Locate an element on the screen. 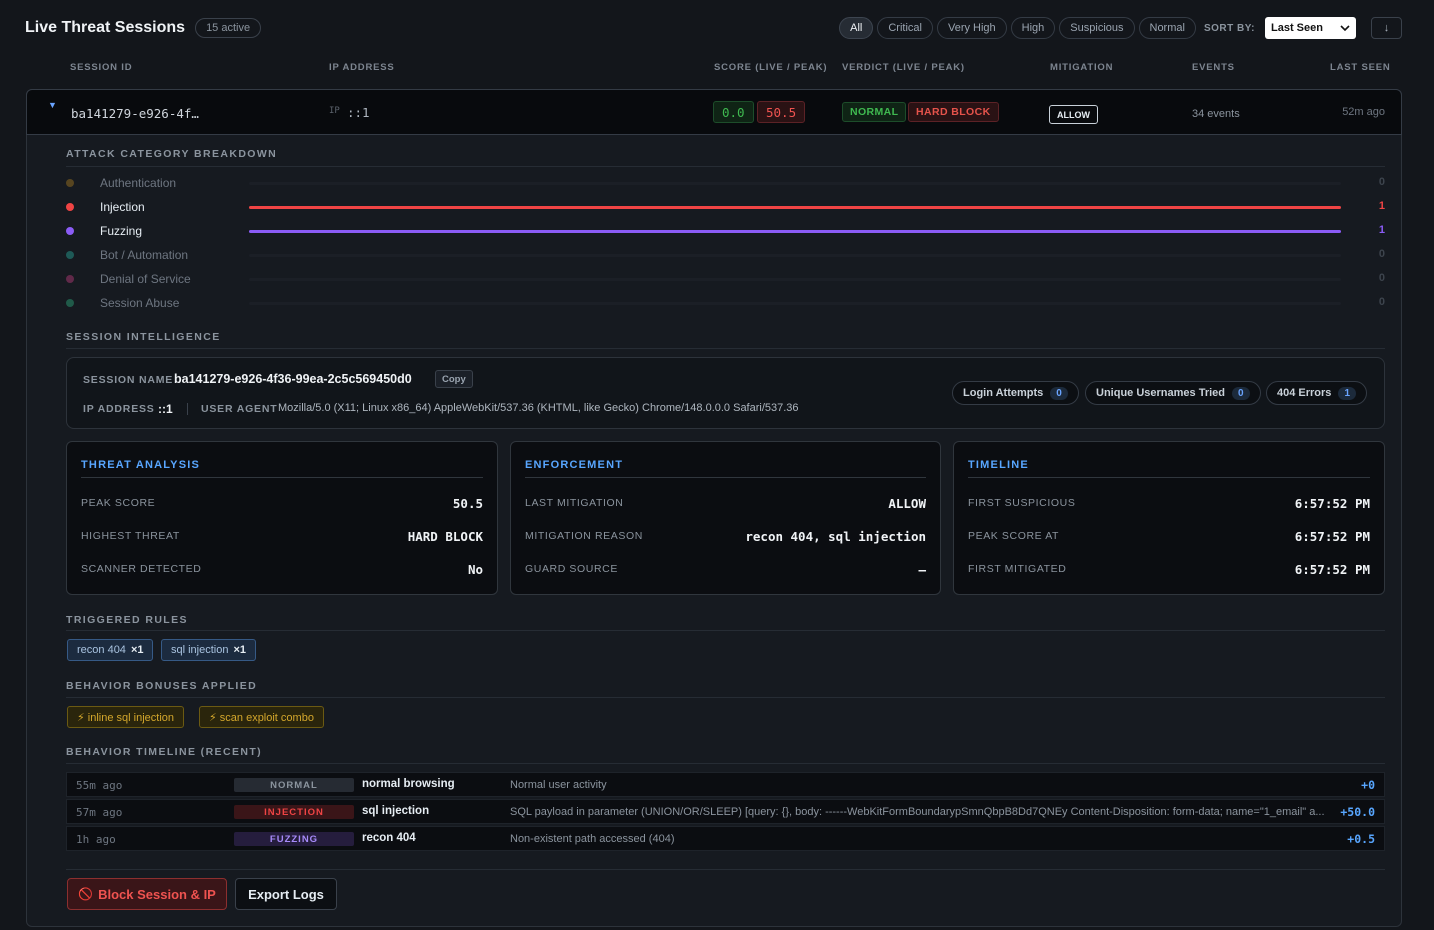 This screenshot has width=1434, height=930. stat-unique-usernames: Unique Usernames Tried 0 is located at coordinates (1173, 393).